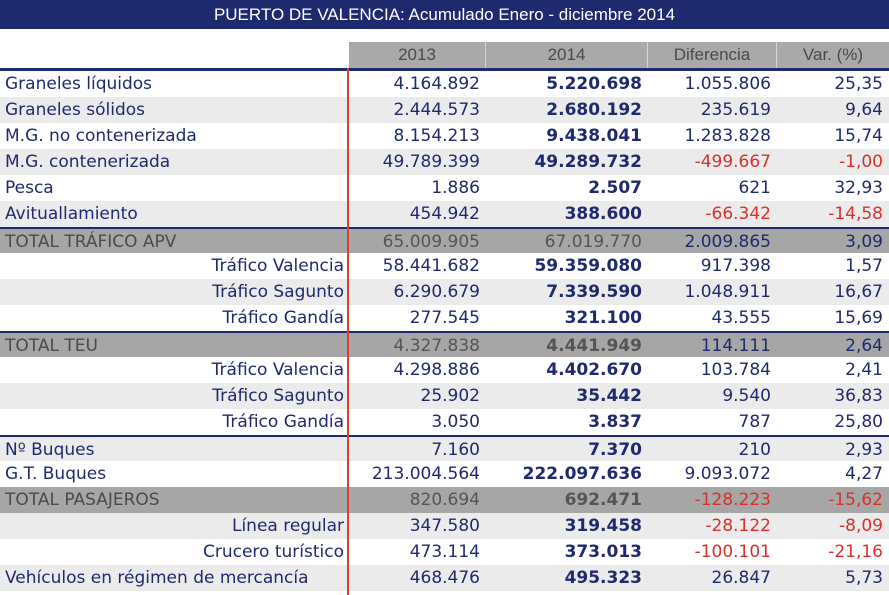  I want to click on value-2013: 7.160, so click(455, 450).